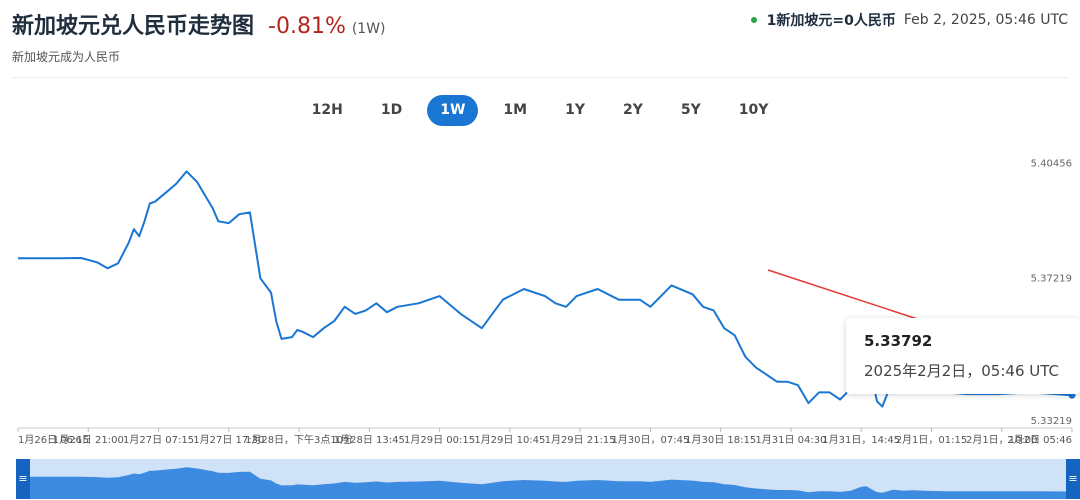 The image size is (1080, 500). I want to click on x-tick-label: 1月26日 06:15, so click(53, 440).